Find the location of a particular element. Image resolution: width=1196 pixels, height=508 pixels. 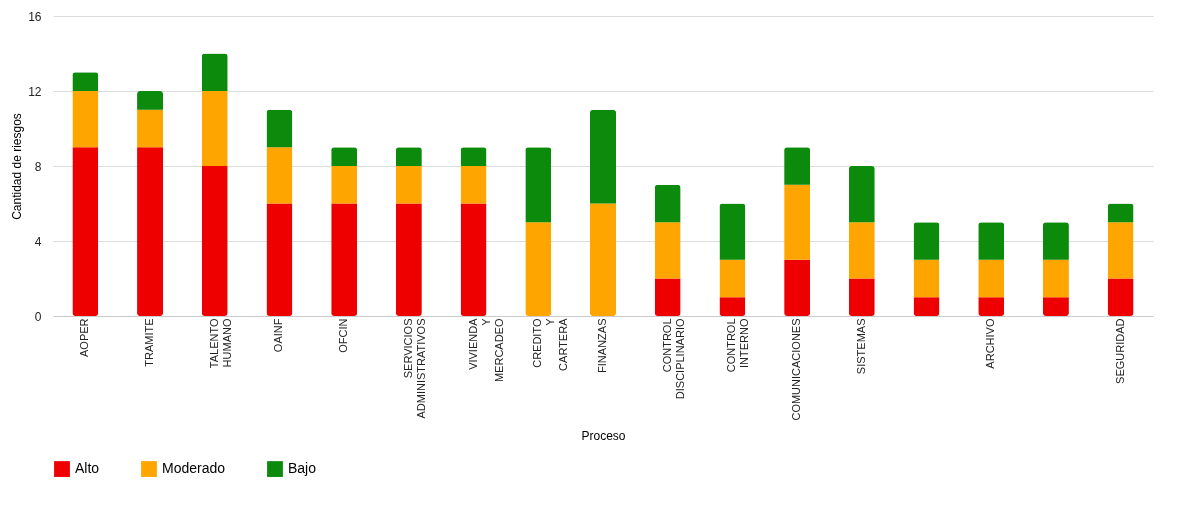

x-tick-label: CONTROL DISCIPLINARIO is located at coordinates (673, 359).